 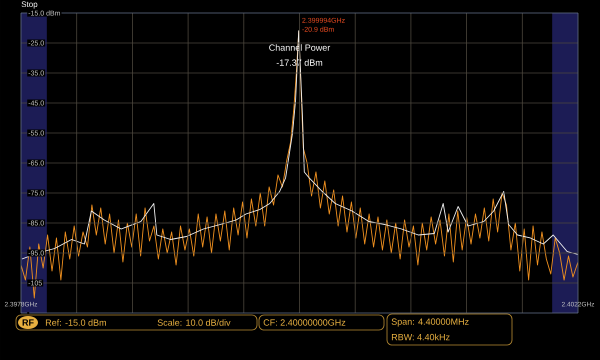 What do you see at coordinates (28, 322) in the screenshot?
I see `text: RF` at bounding box center [28, 322].